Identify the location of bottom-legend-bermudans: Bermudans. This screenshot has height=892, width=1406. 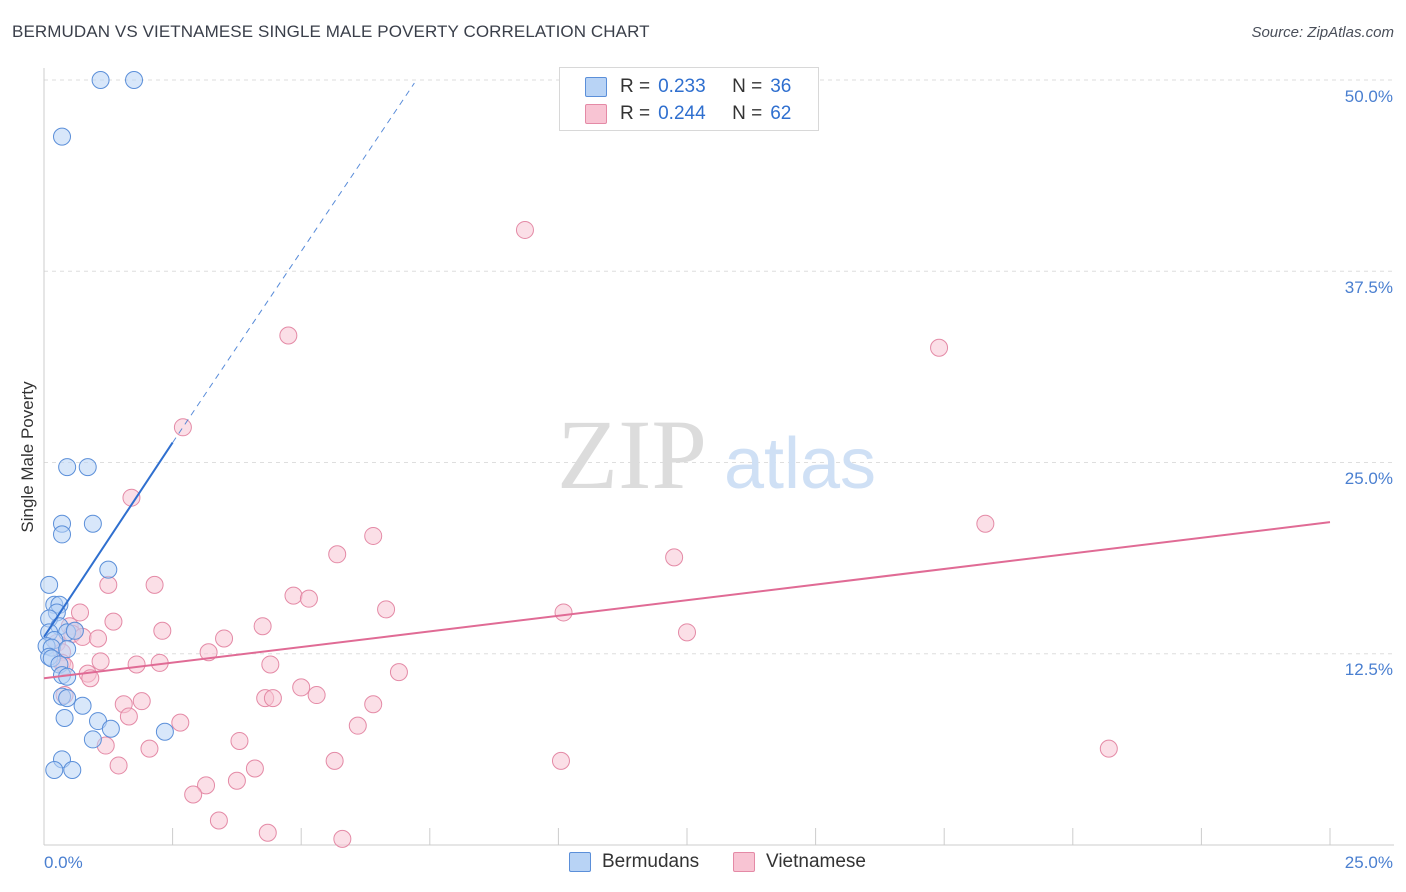
(634, 862).